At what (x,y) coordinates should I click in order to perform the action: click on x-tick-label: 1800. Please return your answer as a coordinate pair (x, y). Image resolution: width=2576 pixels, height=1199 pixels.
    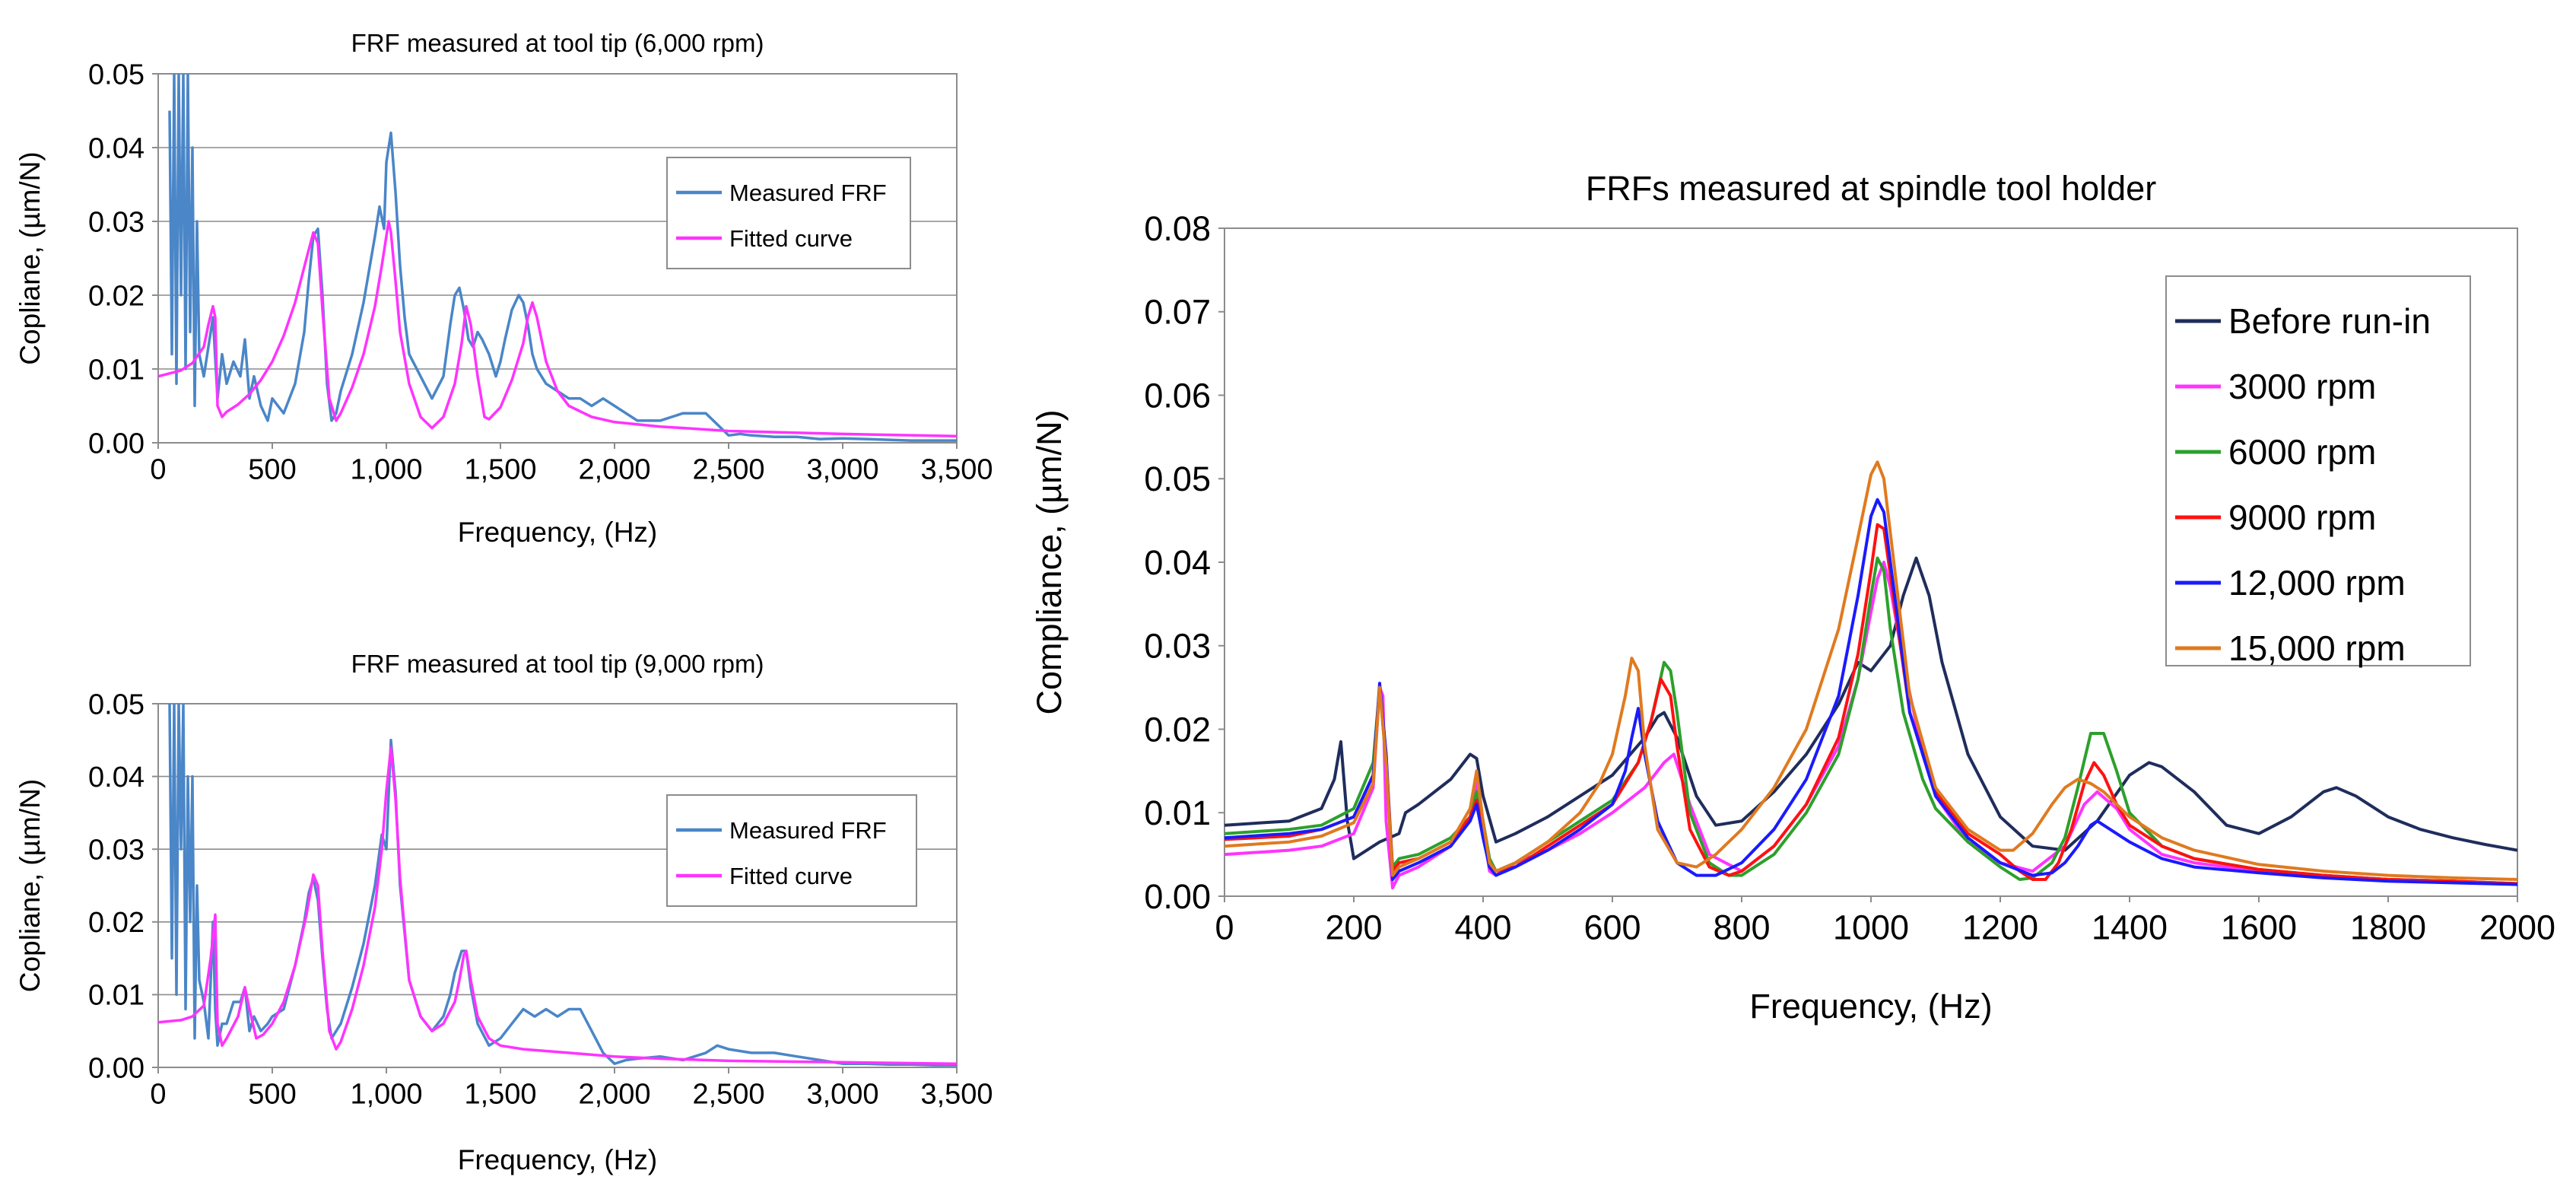
    Looking at the image, I should click on (2388, 927).